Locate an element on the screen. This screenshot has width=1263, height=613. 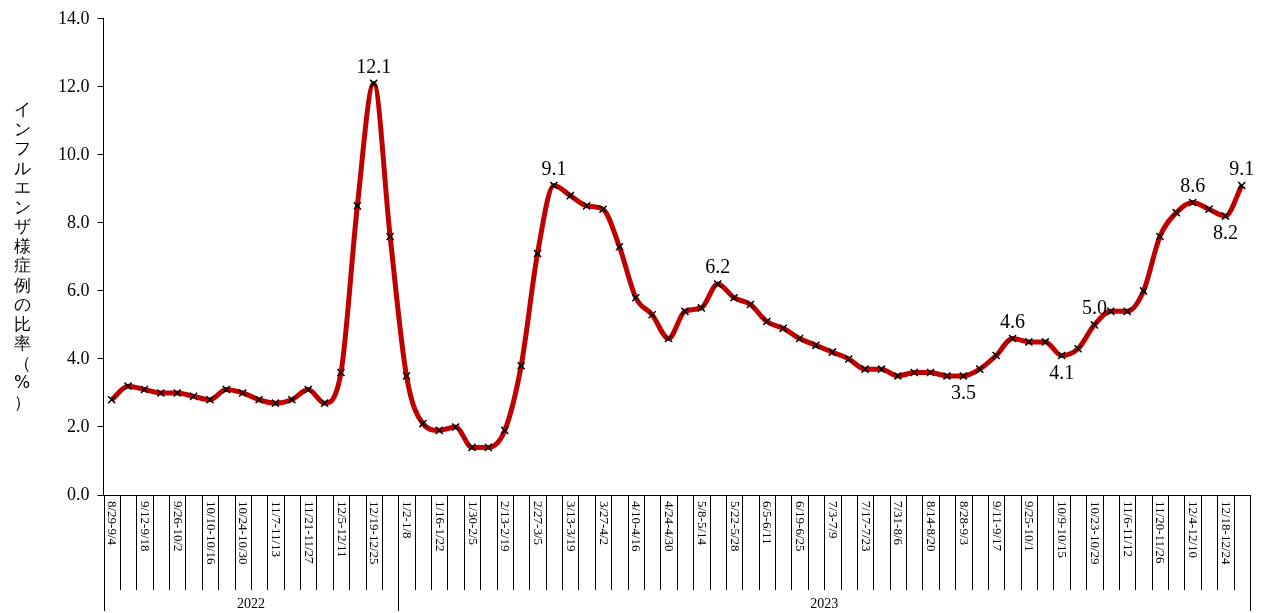
x-tick-label: 10/9-10/15 is located at coordinates (1063, 530).